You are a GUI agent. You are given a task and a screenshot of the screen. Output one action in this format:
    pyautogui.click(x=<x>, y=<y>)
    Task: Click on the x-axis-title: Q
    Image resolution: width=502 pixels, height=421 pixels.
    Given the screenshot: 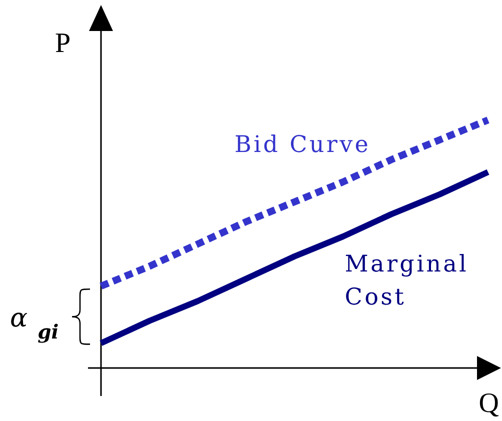 What is the action you would take?
    pyautogui.click(x=488, y=403)
    